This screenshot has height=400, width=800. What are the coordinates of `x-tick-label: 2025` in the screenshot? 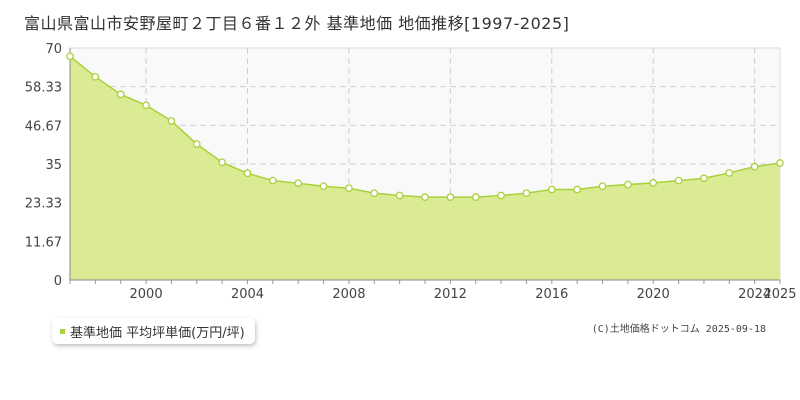 It's located at (779, 294).